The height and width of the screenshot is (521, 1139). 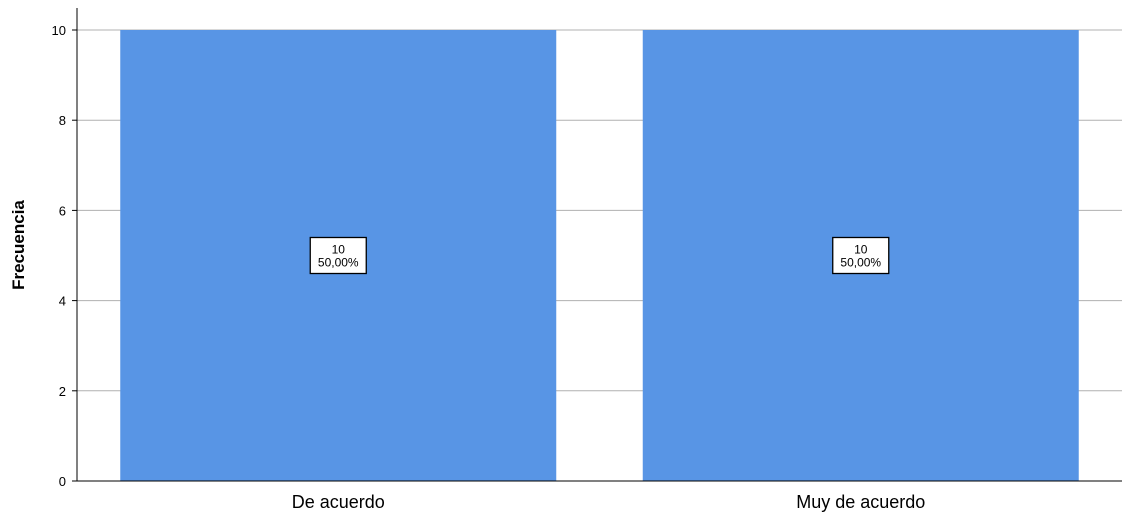 I want to click on y-tick-label: 6, so click(x=62, y=210).